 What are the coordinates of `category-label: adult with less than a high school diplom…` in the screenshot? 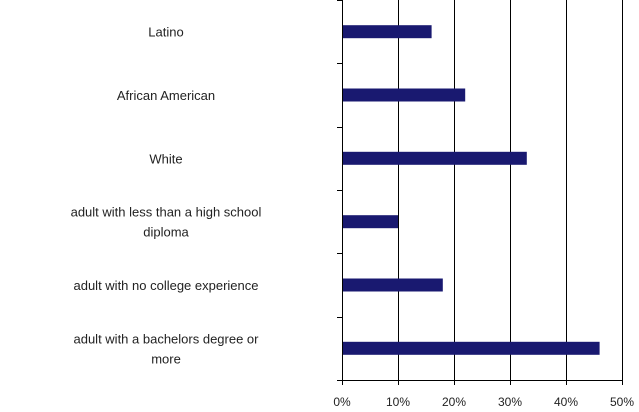 It's located at (166, 222).